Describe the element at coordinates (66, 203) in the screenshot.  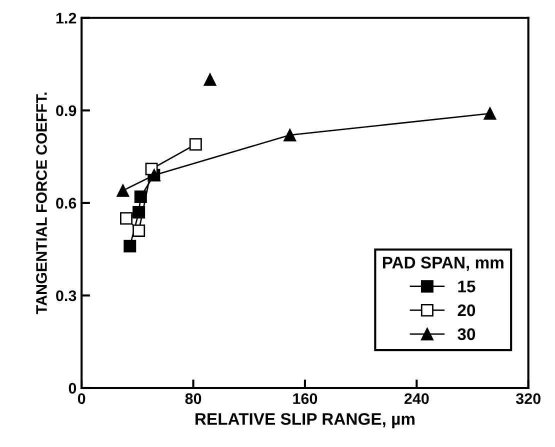
I see `y-tick-label: 0.6` at that location.